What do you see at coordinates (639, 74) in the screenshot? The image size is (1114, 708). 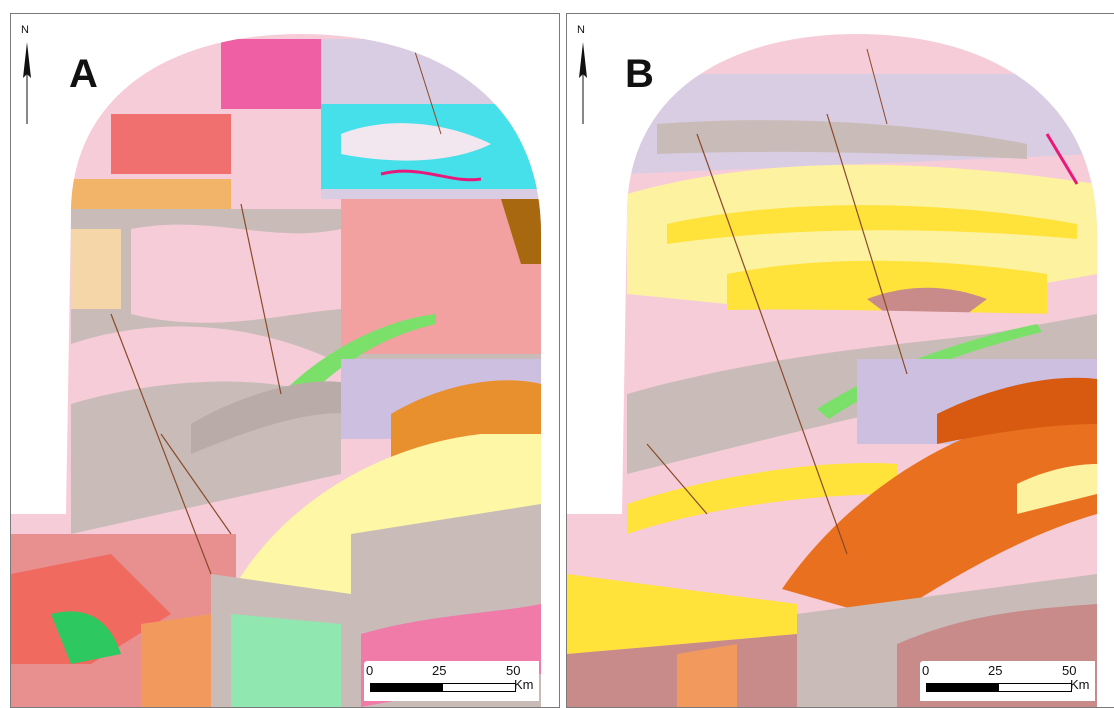 I see `panel-label: B` at bounding box center [639, 74].